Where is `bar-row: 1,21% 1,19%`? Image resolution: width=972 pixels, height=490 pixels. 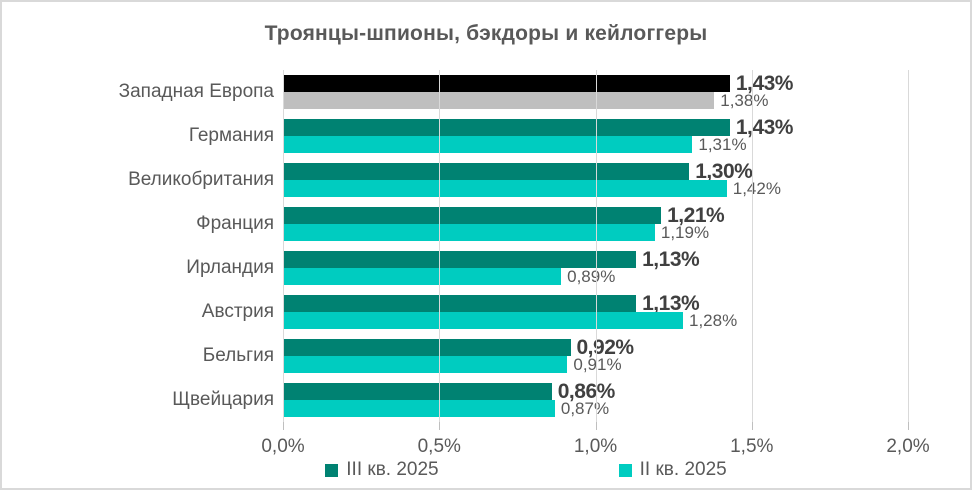
bar-row: 1,21% 1,19% is located at coordinates (595, 224).